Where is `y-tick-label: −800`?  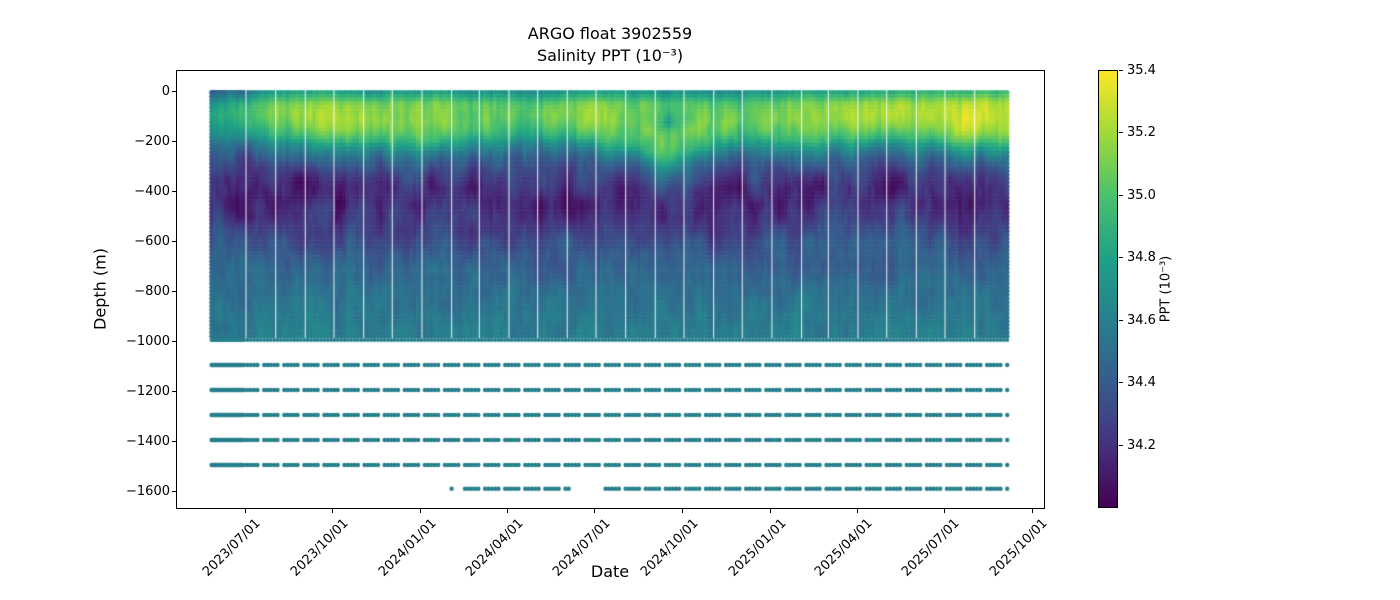 y-tick-label: −800 is located at coordinates (152, 291).